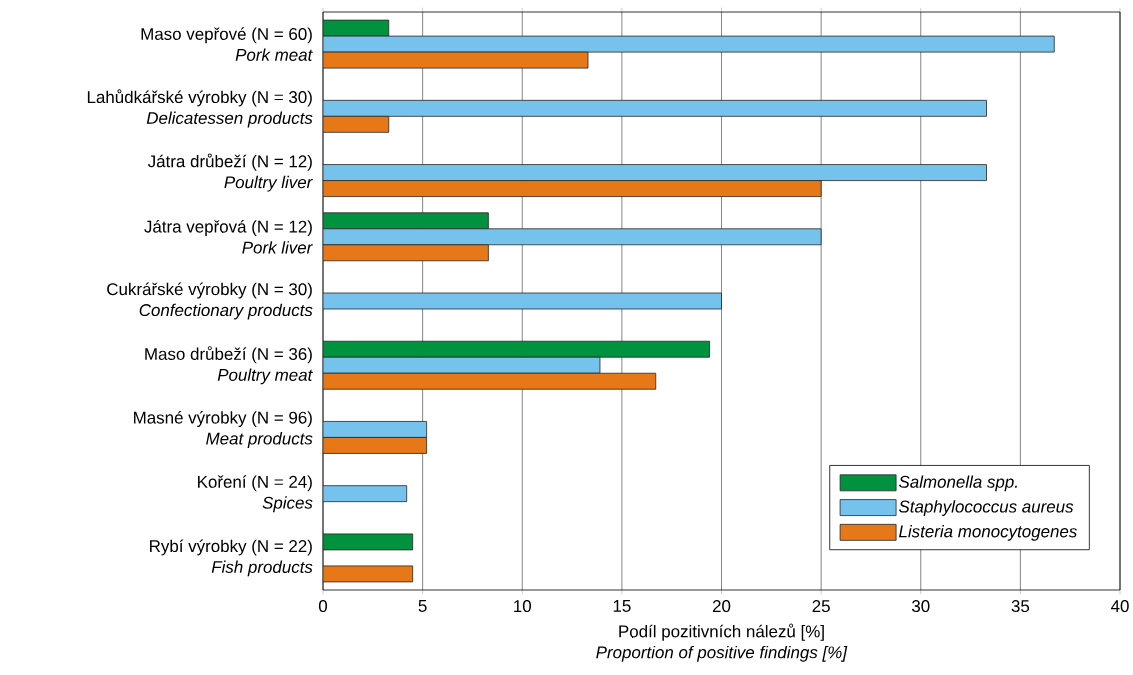 Image resolution: width=1133 pixels, height=675 pixels. What do you see at coordinates (230, 172) in the screenshot?
I see `y-tick-label: Játra drůbeží (N = 12) Poultry liver` at bounding box center [230, 172].